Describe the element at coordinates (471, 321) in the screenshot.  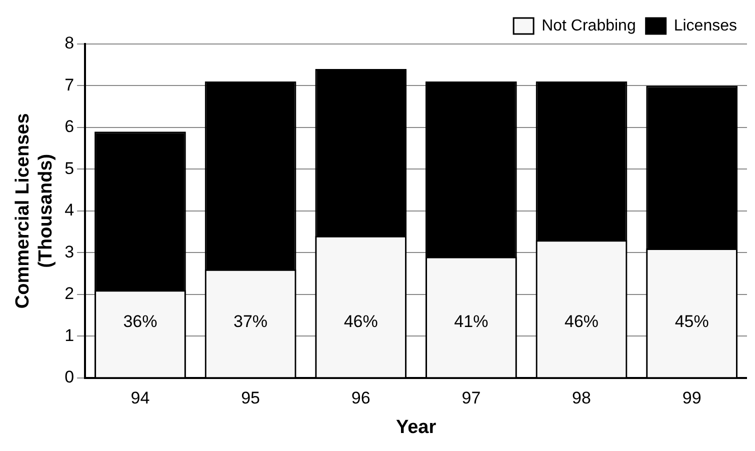
I see `annotation: 41%` at that location.